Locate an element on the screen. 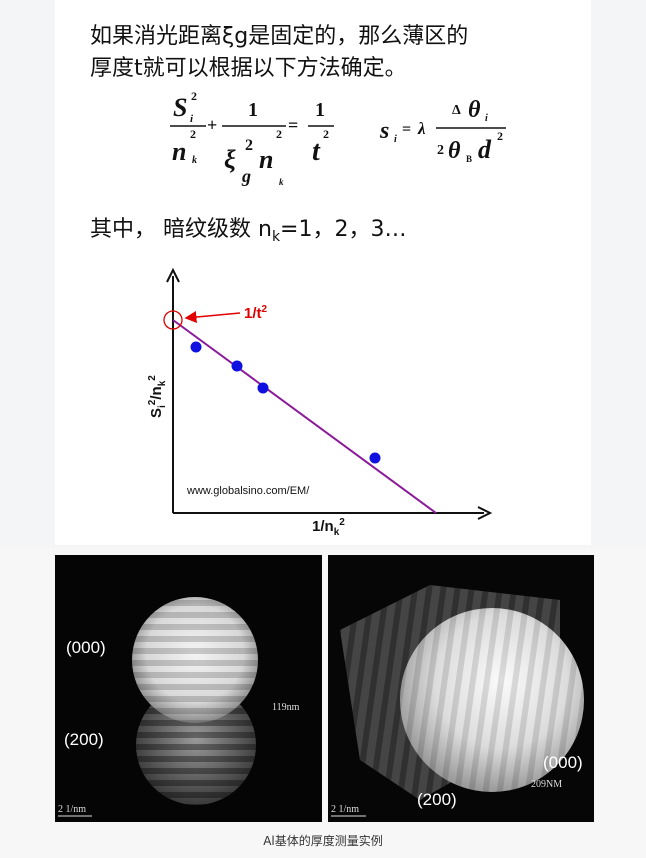  intercept-arrow is located at coordinates (212, 317).